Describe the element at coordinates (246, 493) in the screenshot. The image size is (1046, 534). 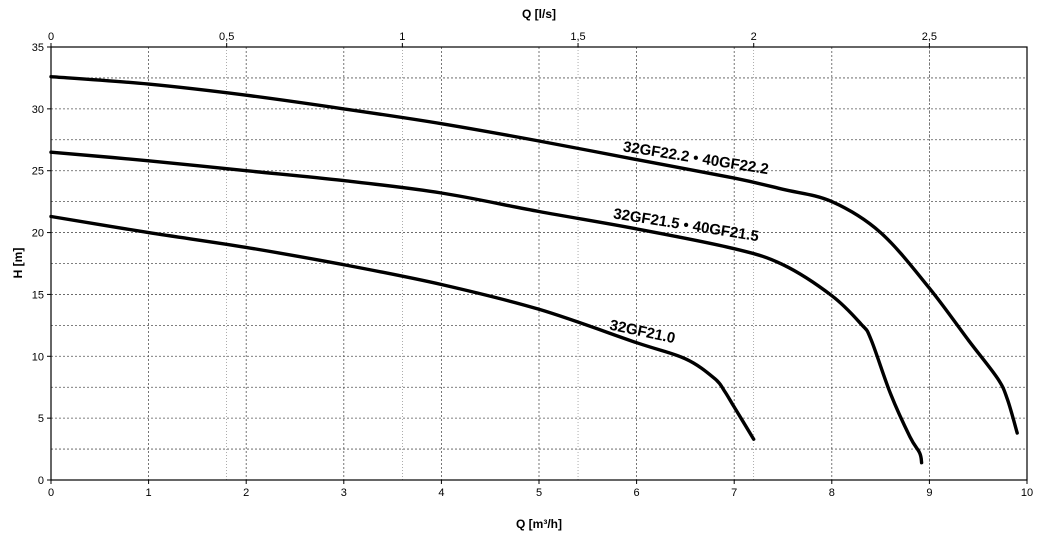
I see `x-tick-label: 2` at that location.